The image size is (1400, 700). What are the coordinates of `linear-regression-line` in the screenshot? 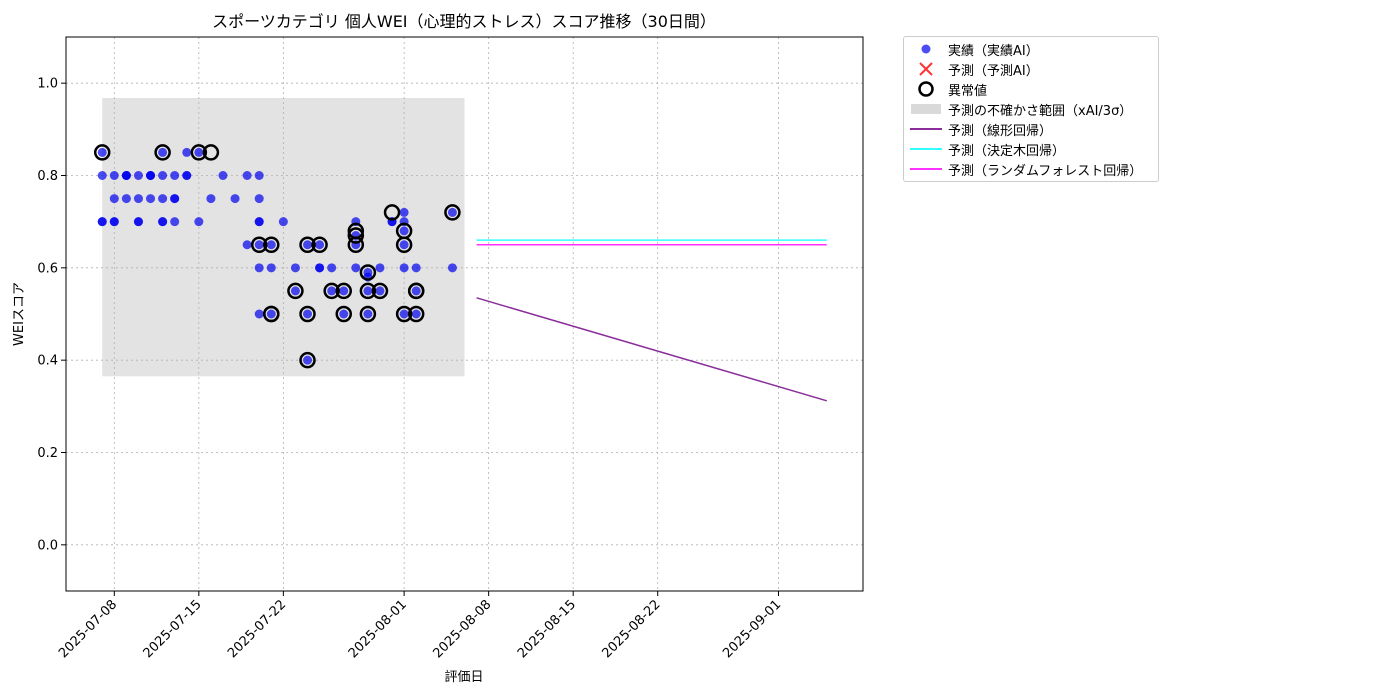 It's located at (651, 349).